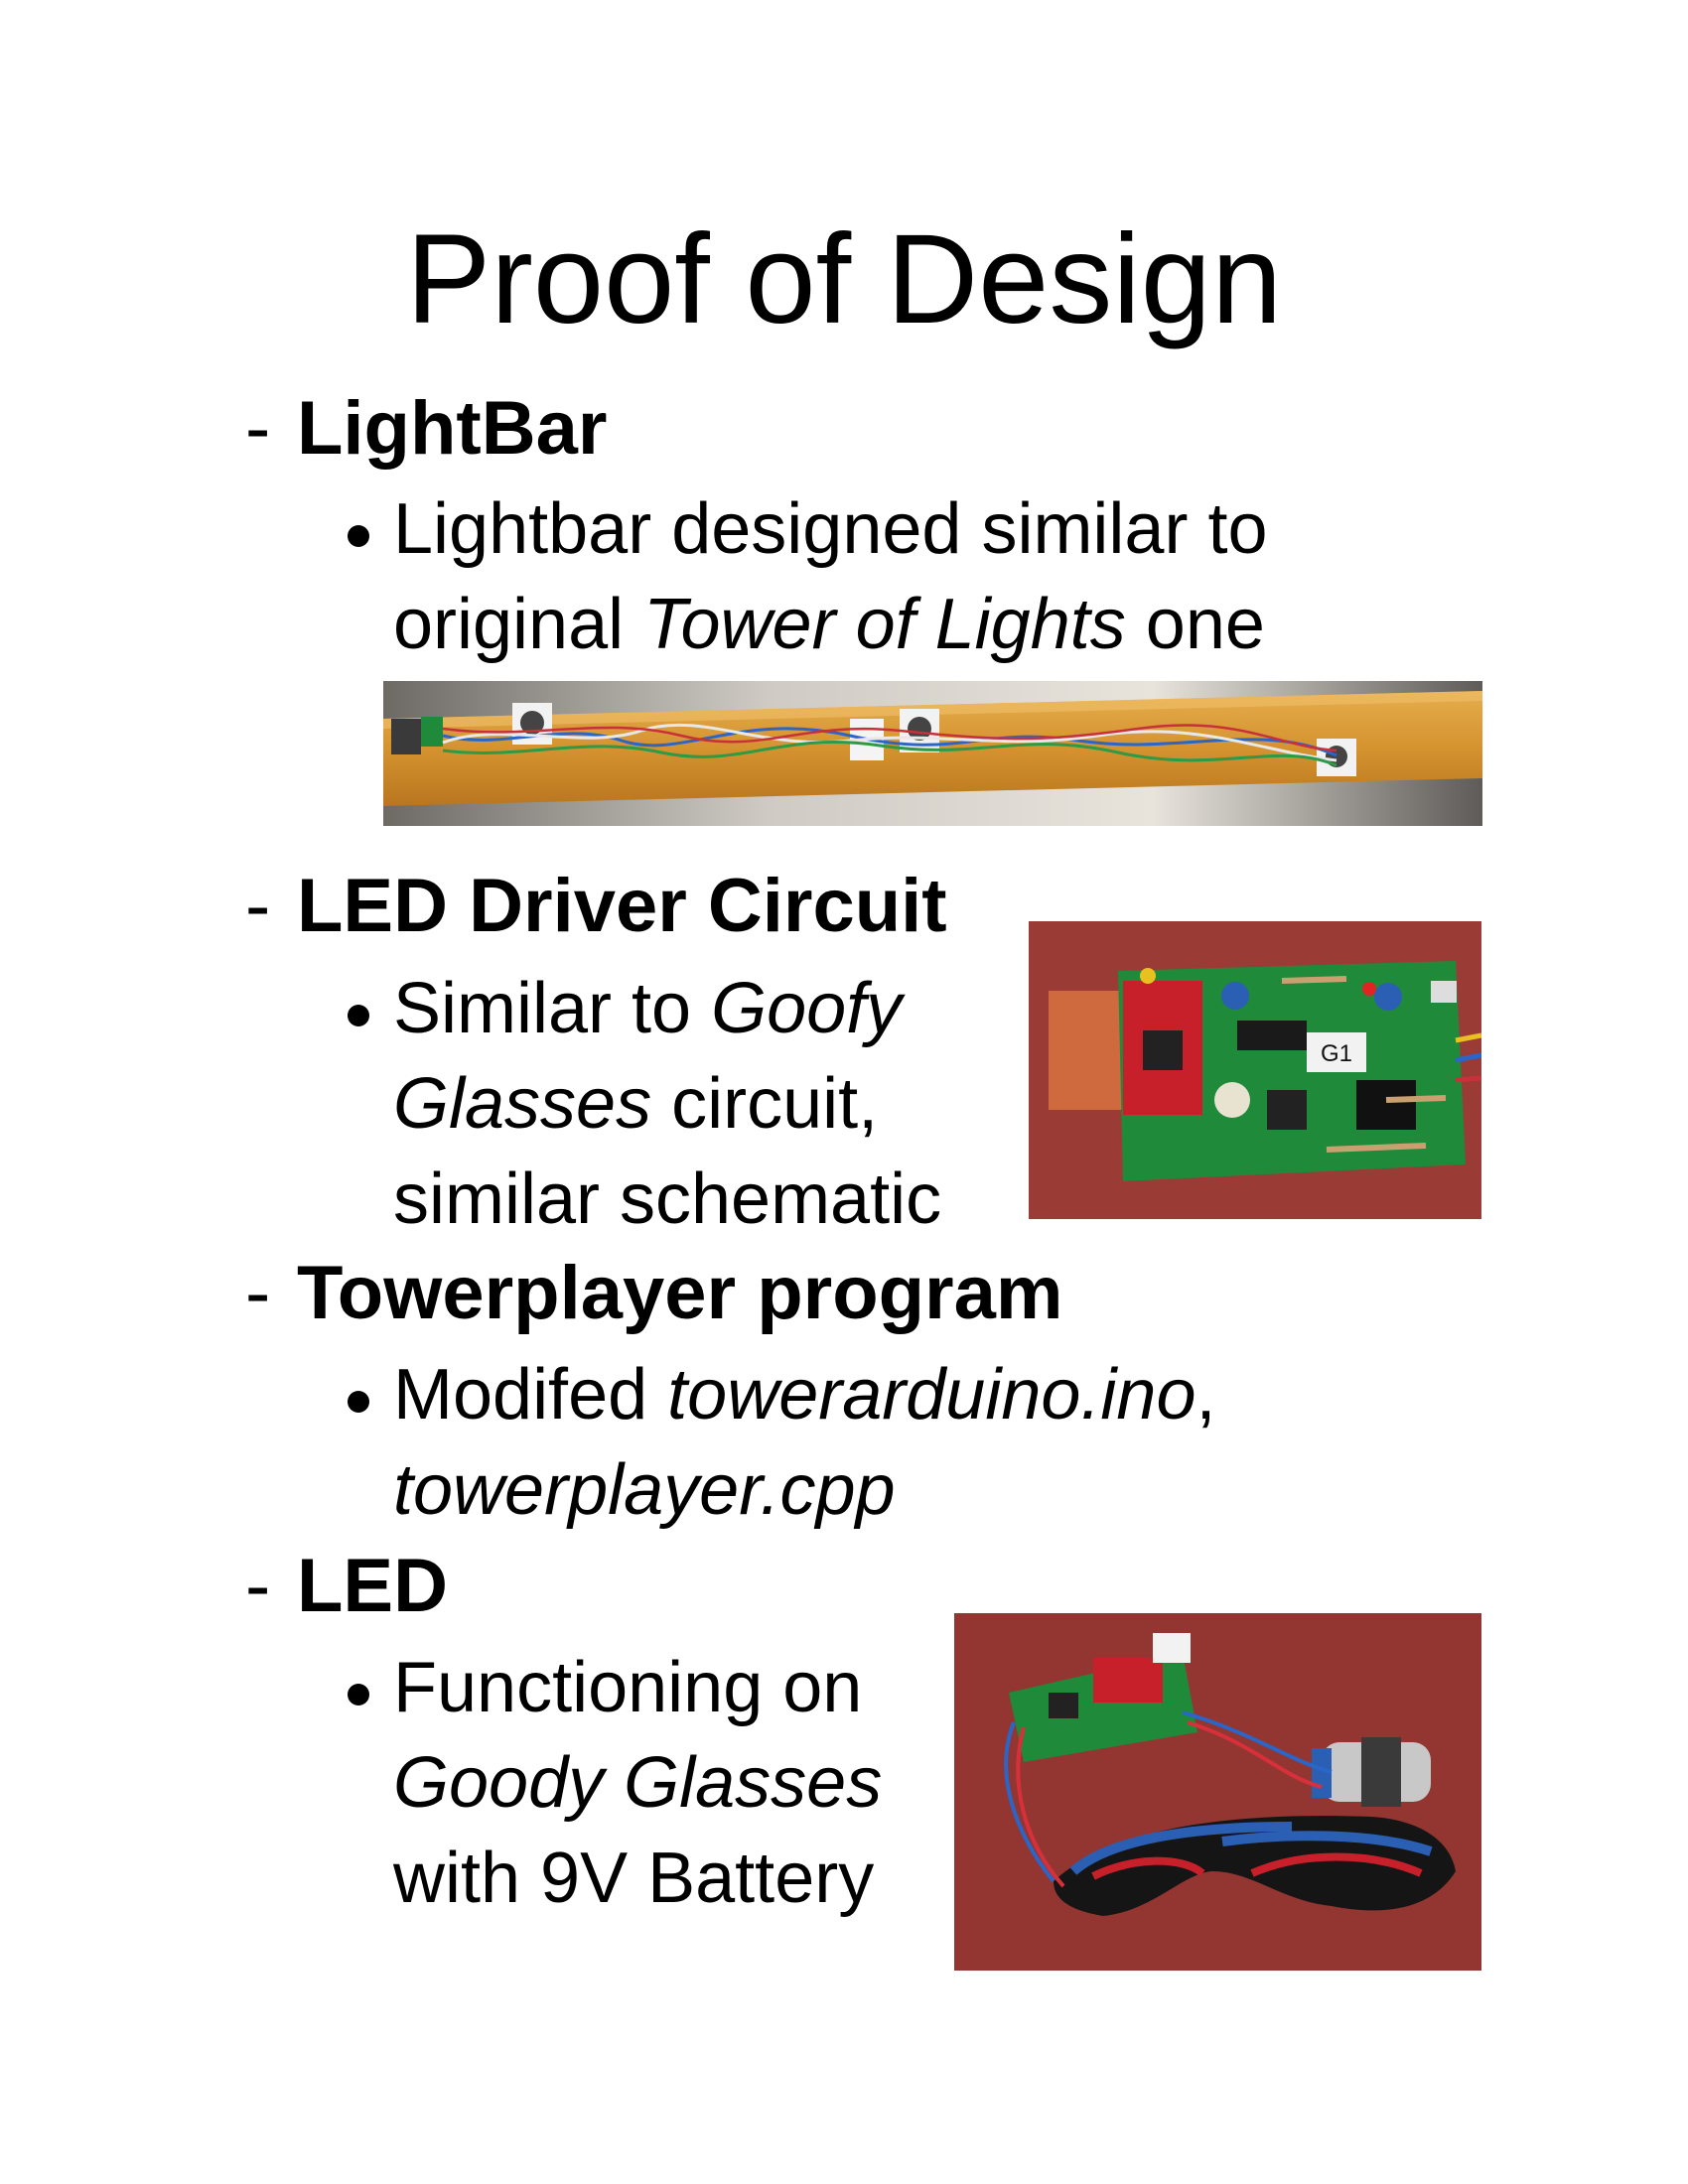  I want to click on bullet-line: Functioning on, so click(628, 1687).